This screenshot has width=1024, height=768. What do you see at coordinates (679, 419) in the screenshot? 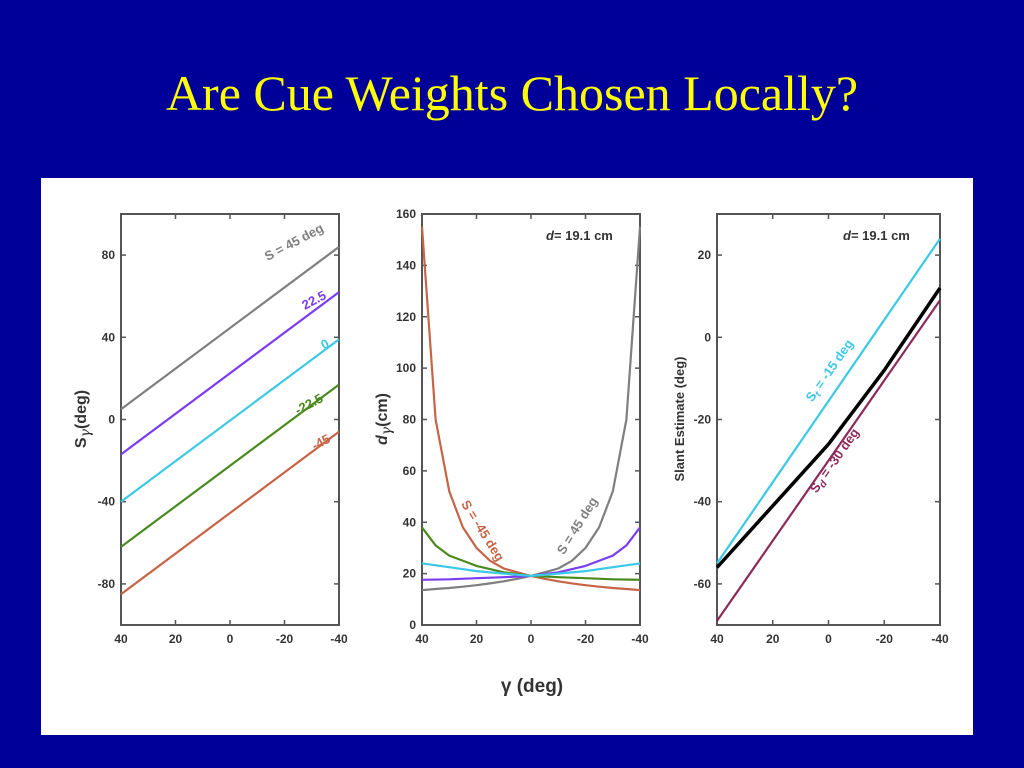
I see `panel3-ylabel: Slant Estimate (deg)` at bounding box center [679, 419].